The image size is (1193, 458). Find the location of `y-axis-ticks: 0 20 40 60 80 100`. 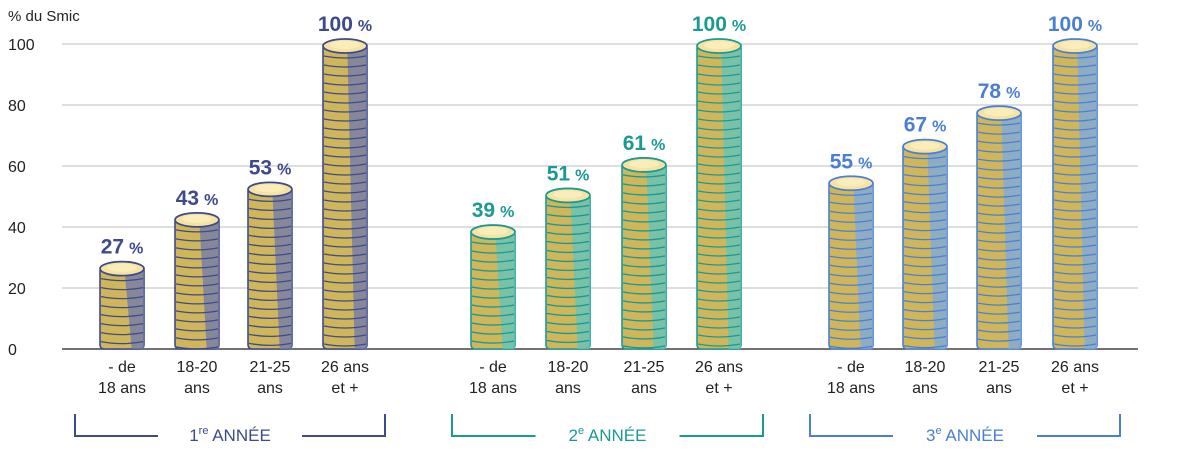

y-axis-ticks: 0 20 40 60 80 100 is located at coordinates (21, 198).